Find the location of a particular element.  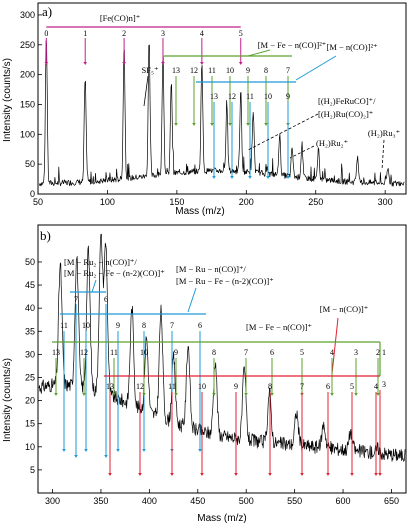

h2ruco2-label: [(H₂)Ru(CO)₂]⁺ is located at coordinates (345, 114).